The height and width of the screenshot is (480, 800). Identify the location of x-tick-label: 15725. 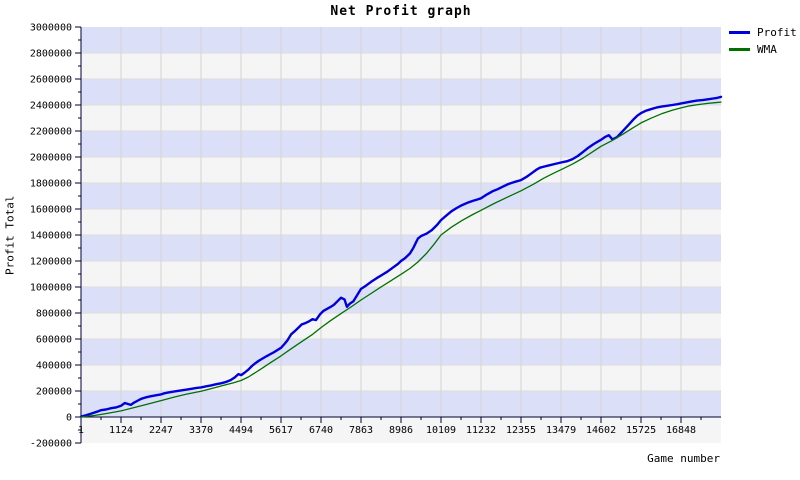
(641, 430).